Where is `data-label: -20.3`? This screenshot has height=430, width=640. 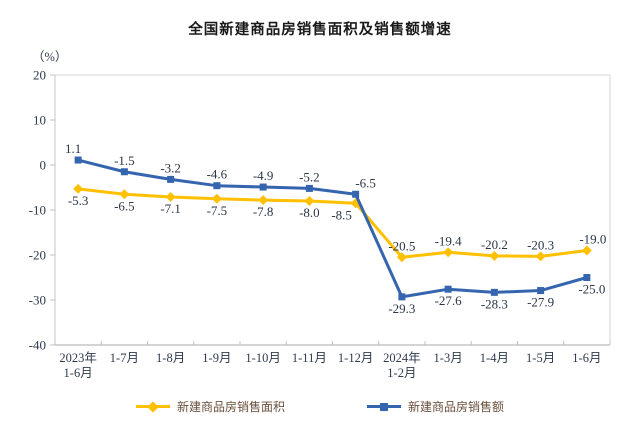
data-label: -20.3 is located at coordinates (540, 244).